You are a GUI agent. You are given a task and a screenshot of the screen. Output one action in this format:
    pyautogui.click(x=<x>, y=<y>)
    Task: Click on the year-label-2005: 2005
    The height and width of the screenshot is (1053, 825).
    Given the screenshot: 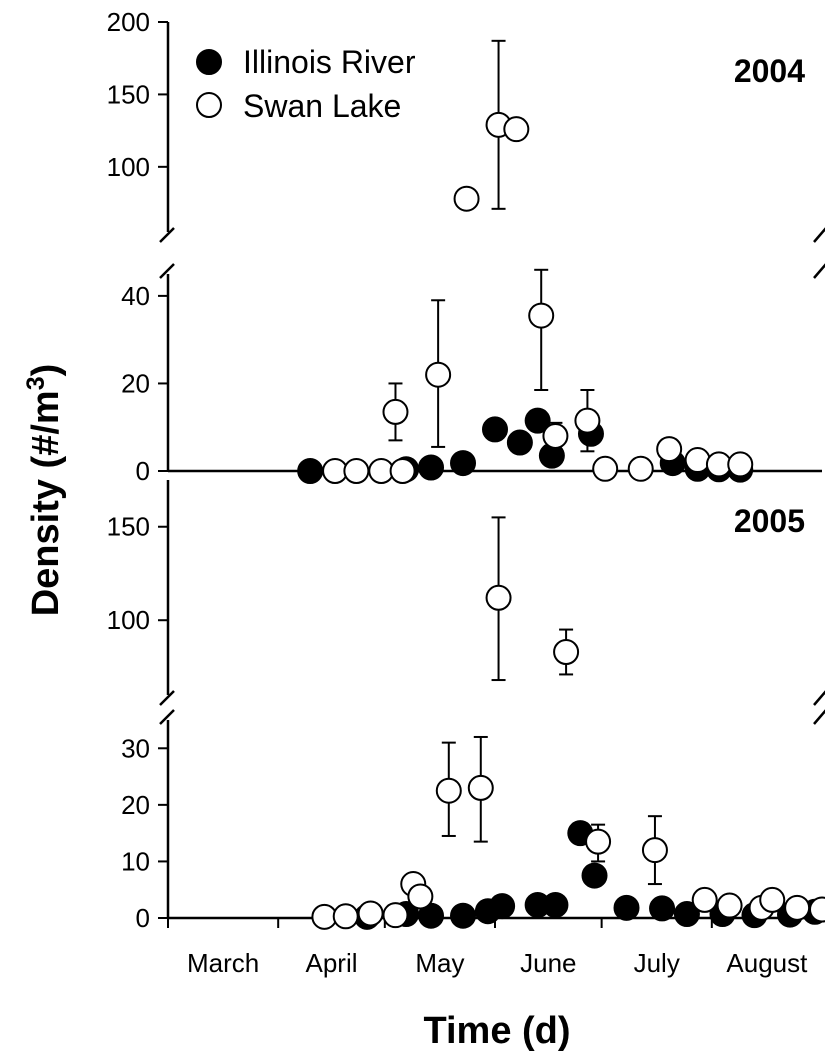 What is the action you would take?
    pyautogui.click(x=769, y=521)
    